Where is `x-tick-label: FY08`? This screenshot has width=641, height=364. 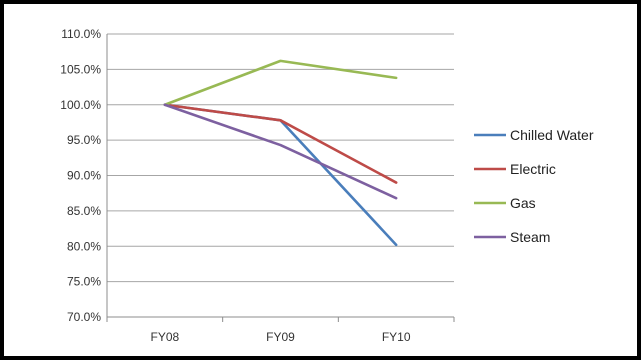
x-tick-label: FY08 is located at coordinates (164, 337).